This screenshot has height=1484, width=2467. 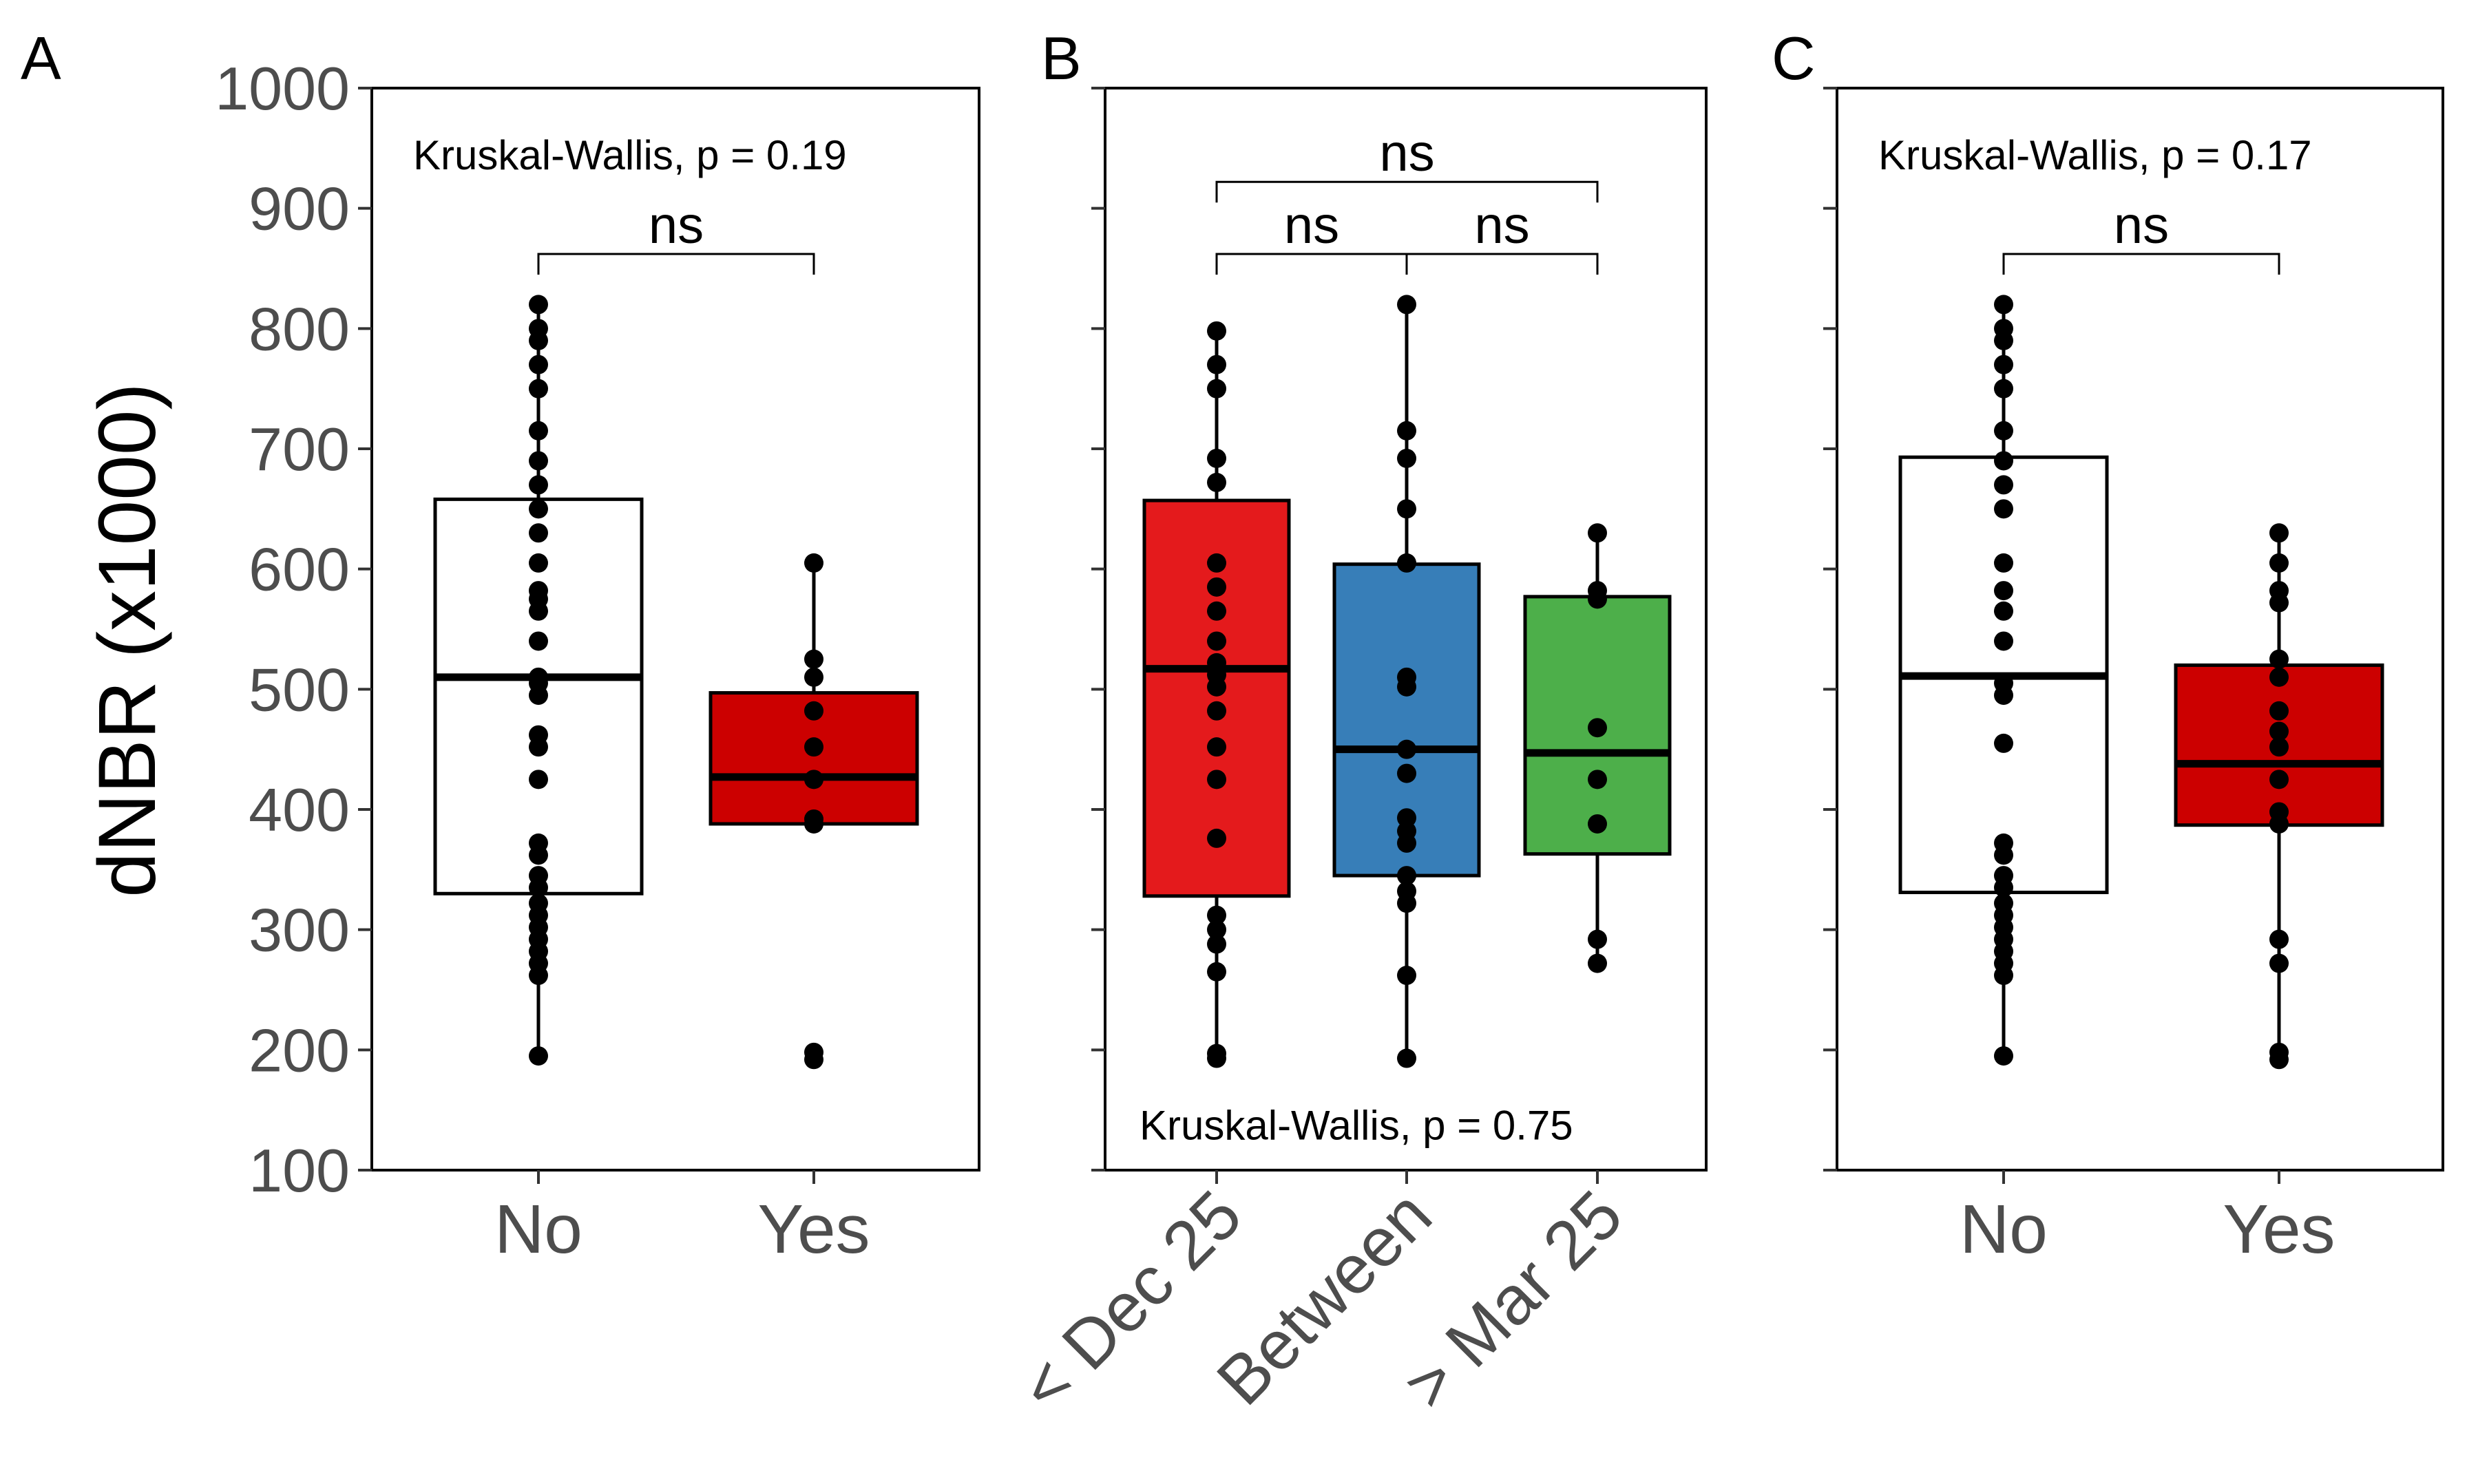 What do you see at coordinates (299, 209) in the screenshot?
I see `y-tick-label: 900` at bounding box center [299, 209].